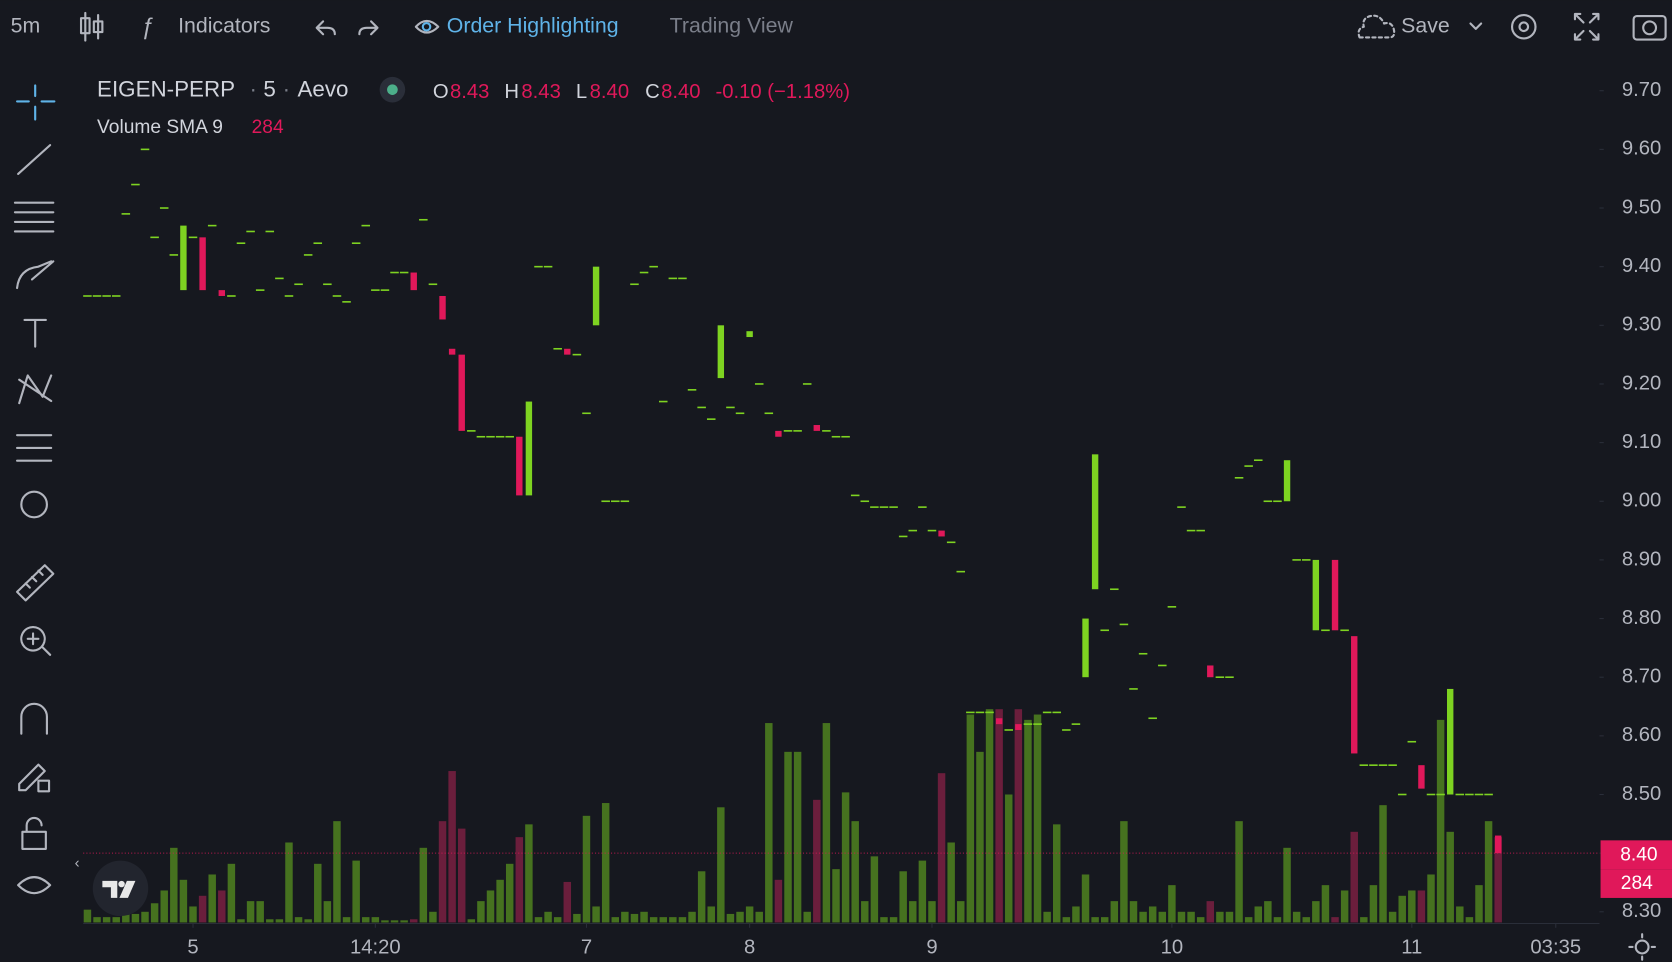 The image size is (1672, 962). What do you see at coordinates (35, 389) in the screenshot?
I see `pattern-tool` at bounding box center [35, 389].